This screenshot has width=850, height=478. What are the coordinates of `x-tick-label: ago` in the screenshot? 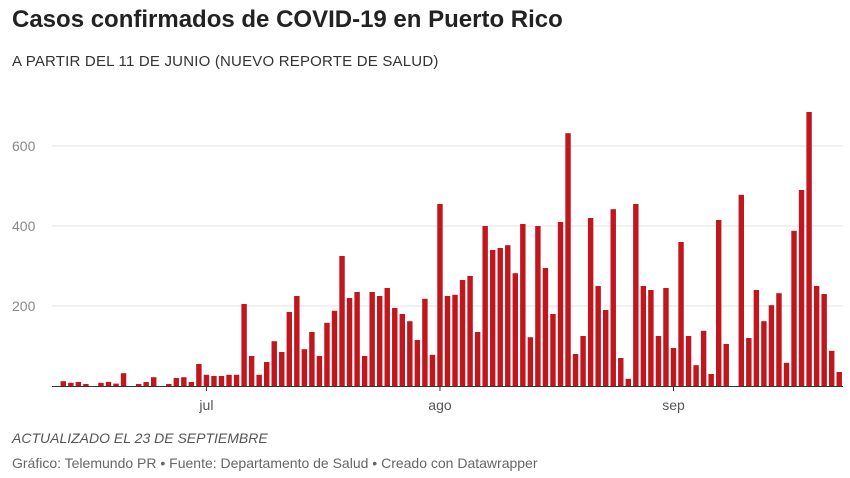 It's located at (440, 405).